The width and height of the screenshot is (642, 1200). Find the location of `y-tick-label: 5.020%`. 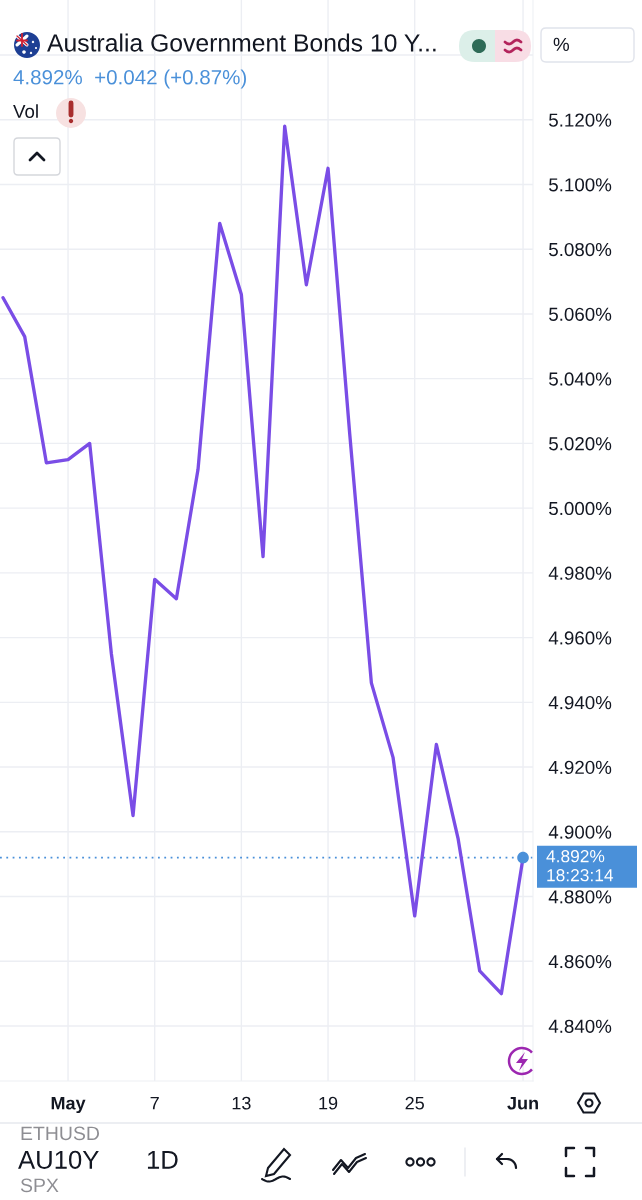

y-tick-label: 5.020% is located at coordinates (580, 444).